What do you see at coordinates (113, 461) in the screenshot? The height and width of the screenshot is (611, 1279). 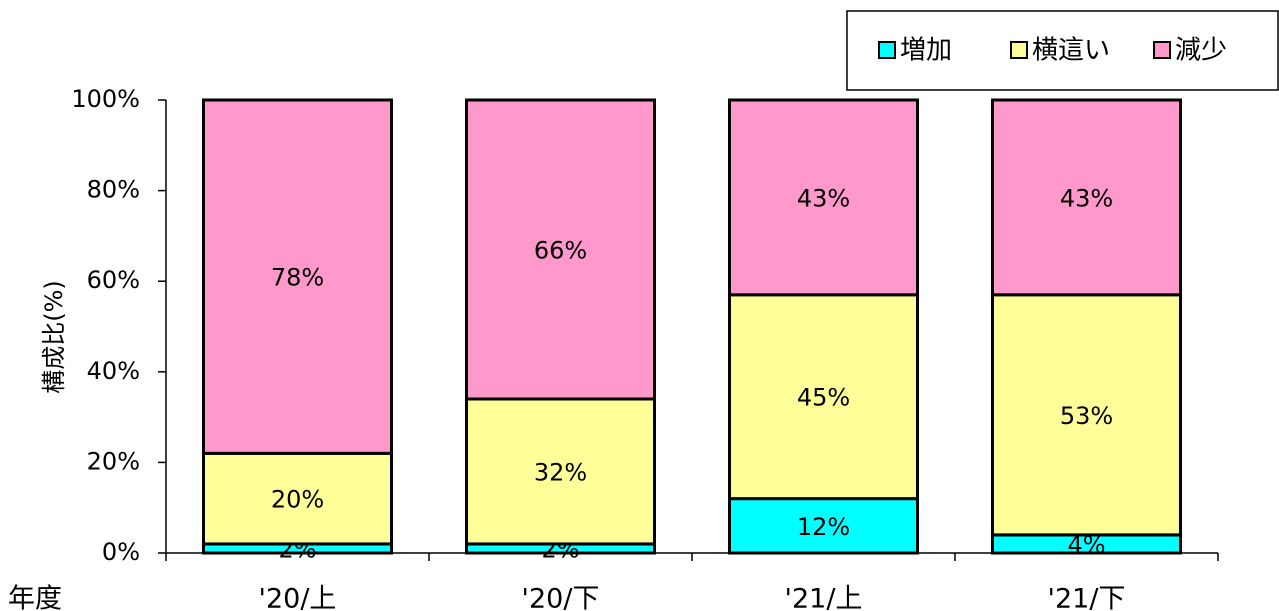 I see `y-tick-label: 20%` at bounding box center [113, 461].